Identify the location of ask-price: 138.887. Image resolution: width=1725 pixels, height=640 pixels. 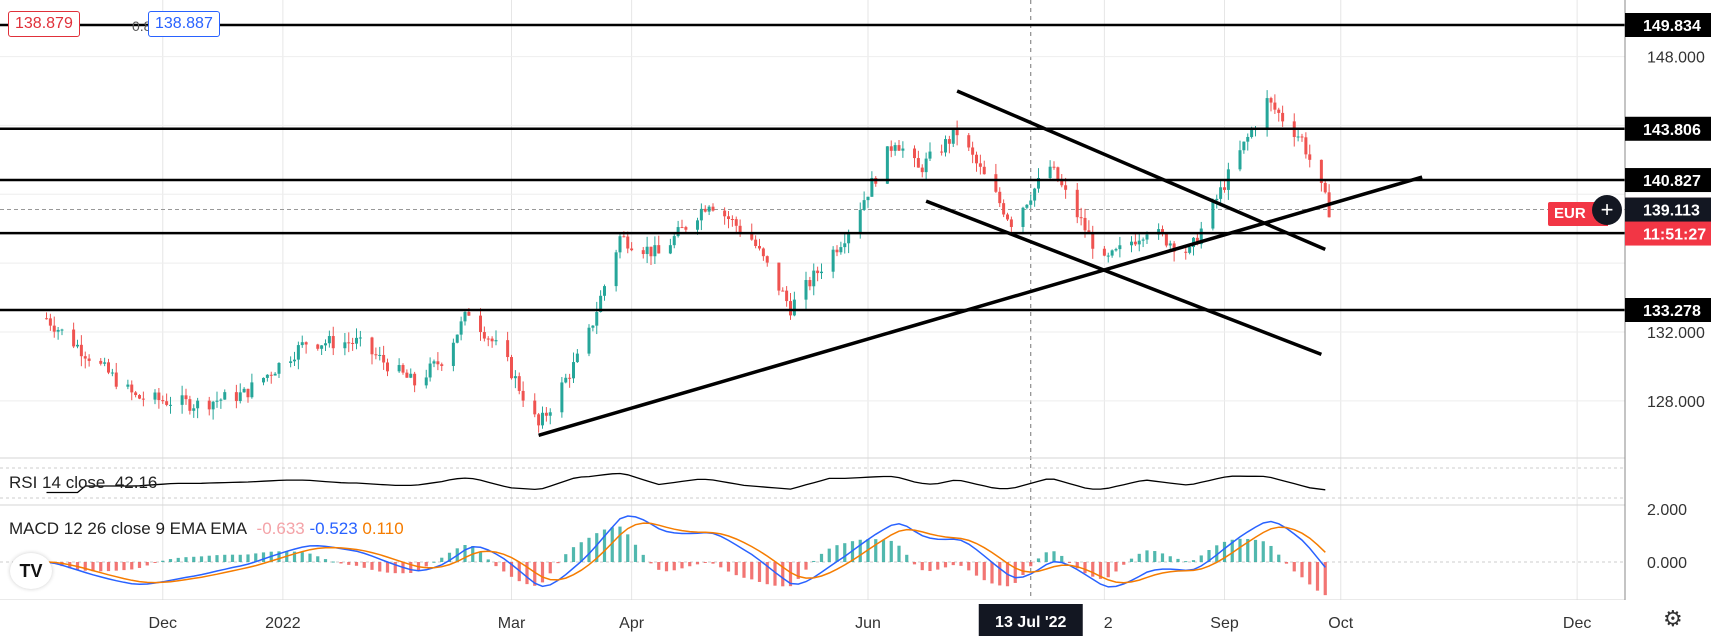
(184, 24).